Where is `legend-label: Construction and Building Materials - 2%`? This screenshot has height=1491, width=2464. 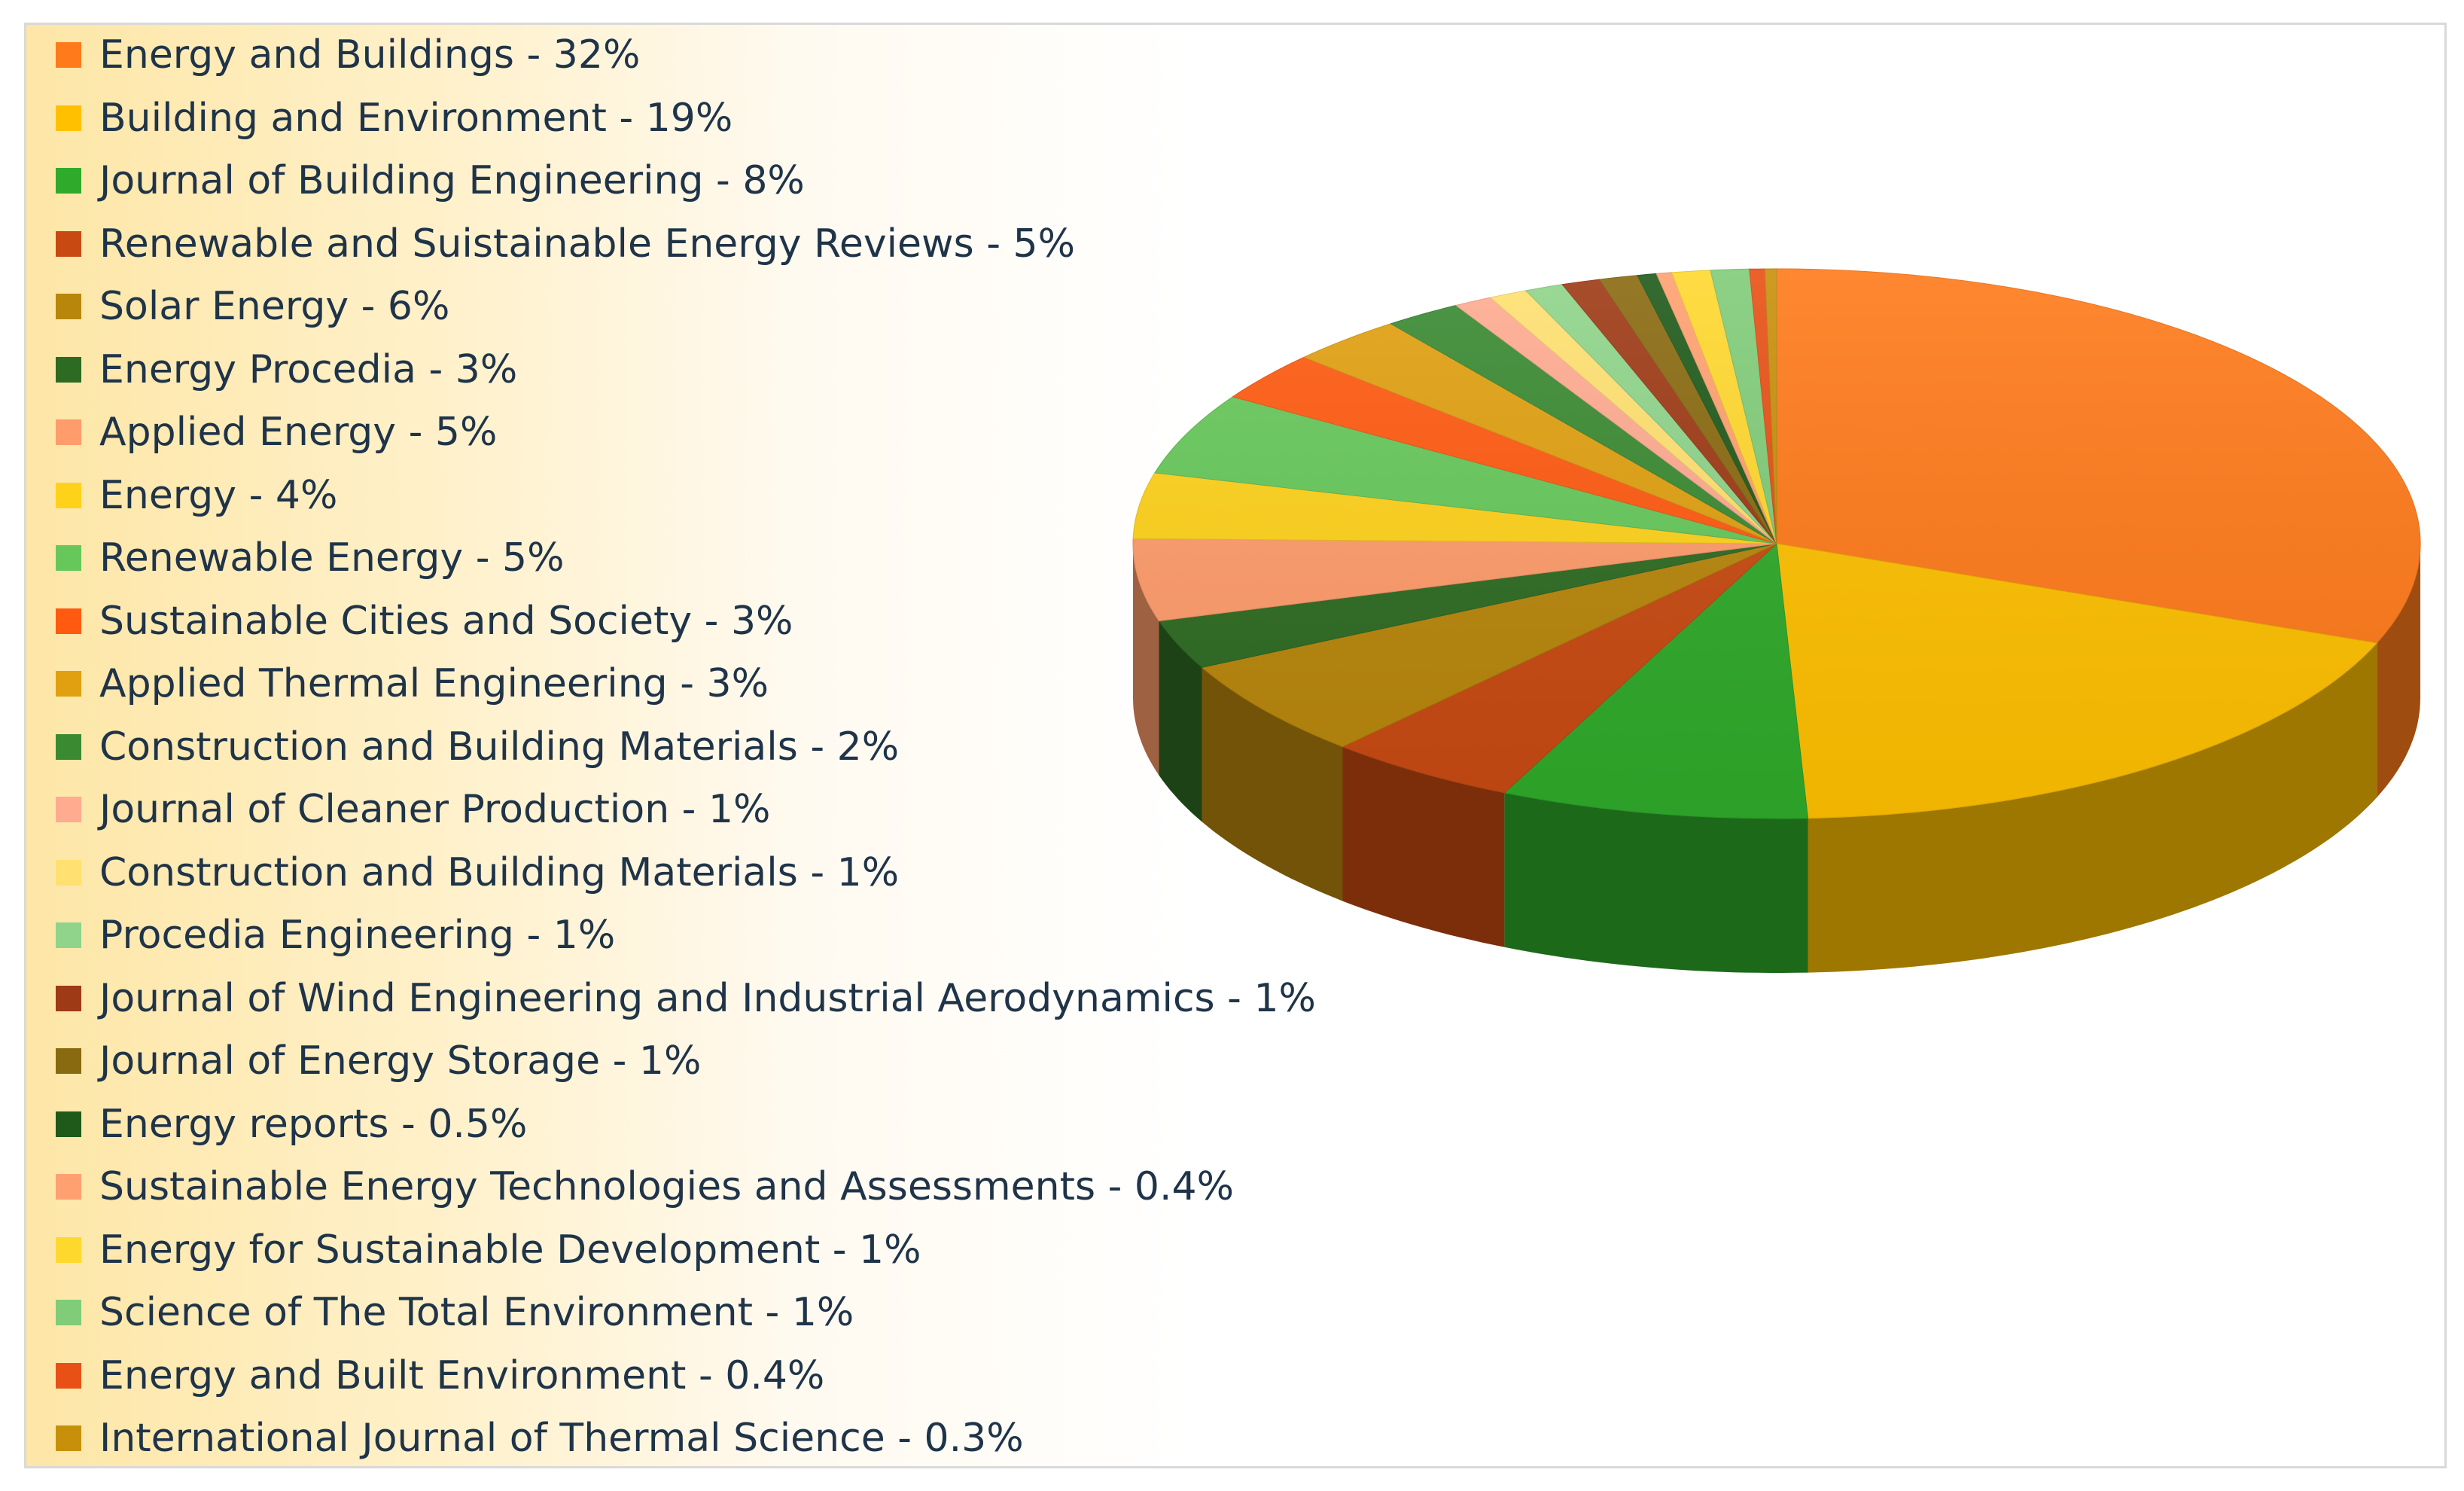
legend-label: Construction and Building Materials - 2% is located at coordinates (499, 747).